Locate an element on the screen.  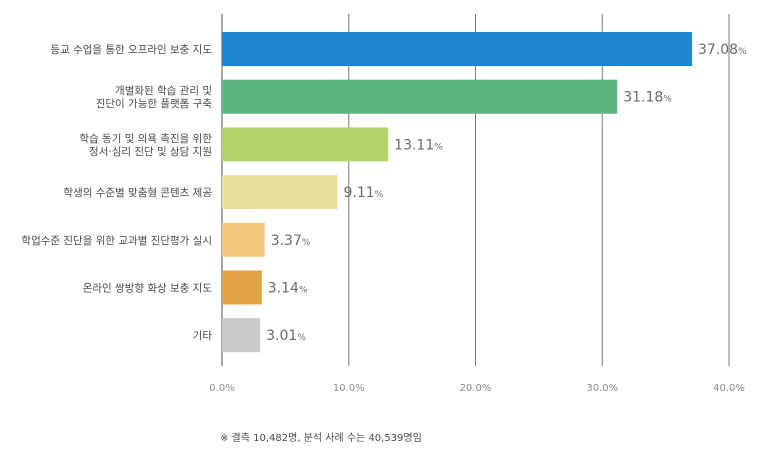
category-label: 온라인 쌍방향 화상 보충 지도 is located at coordinates (148, 289).